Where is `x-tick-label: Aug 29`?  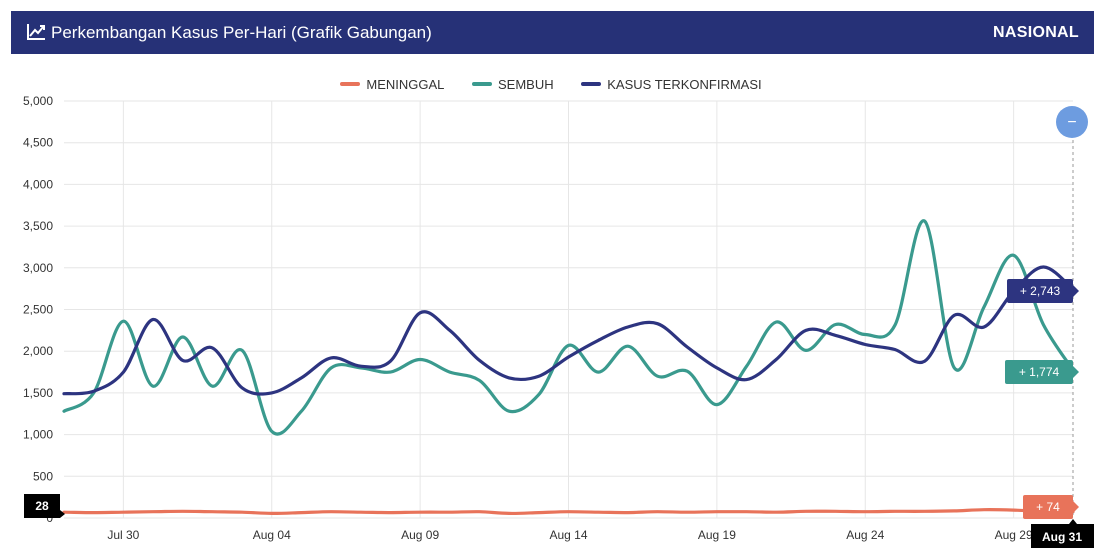
x-tick-label: Aug 29 is located at coordinates (1014, 535).